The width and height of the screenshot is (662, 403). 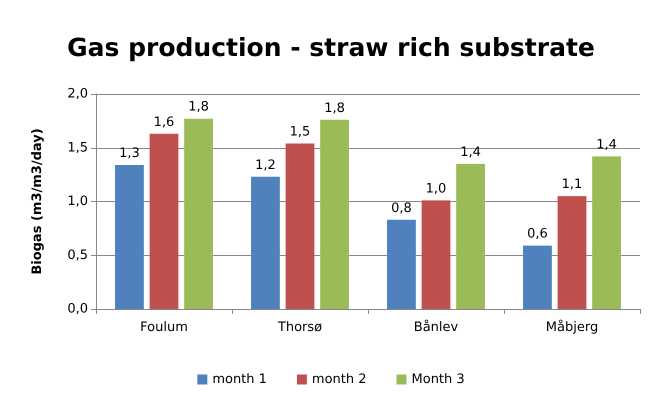 What do you see at coordinates (164, 122) in the screenshot?
I see `data-label: 1,6` at bounding box center [164, 122].